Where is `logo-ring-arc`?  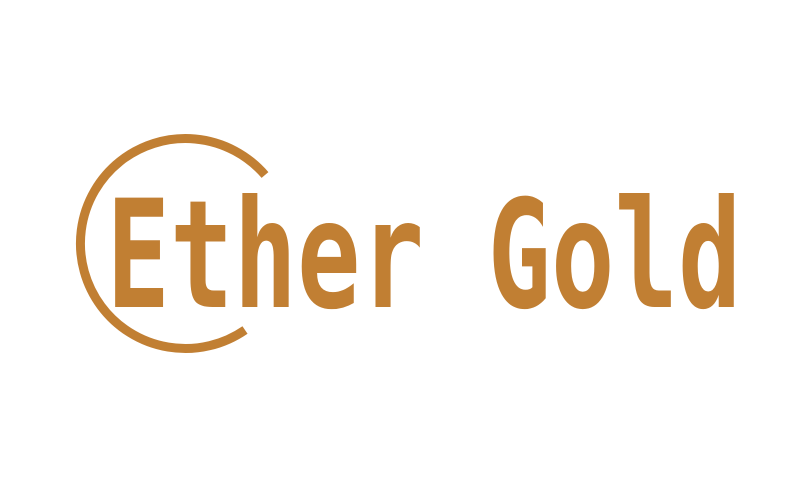 logo-ring-arc is located at coordinates (172, 243).